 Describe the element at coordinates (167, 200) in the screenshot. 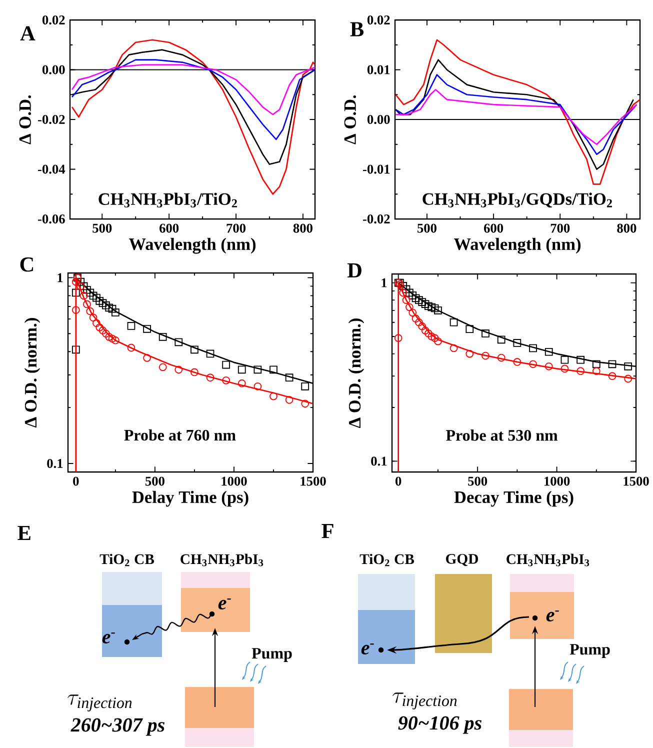

I see `annotation: CH$_{3}$NH$_{3}$PbI$_{3}$/TiO$_{2}$` at that location.